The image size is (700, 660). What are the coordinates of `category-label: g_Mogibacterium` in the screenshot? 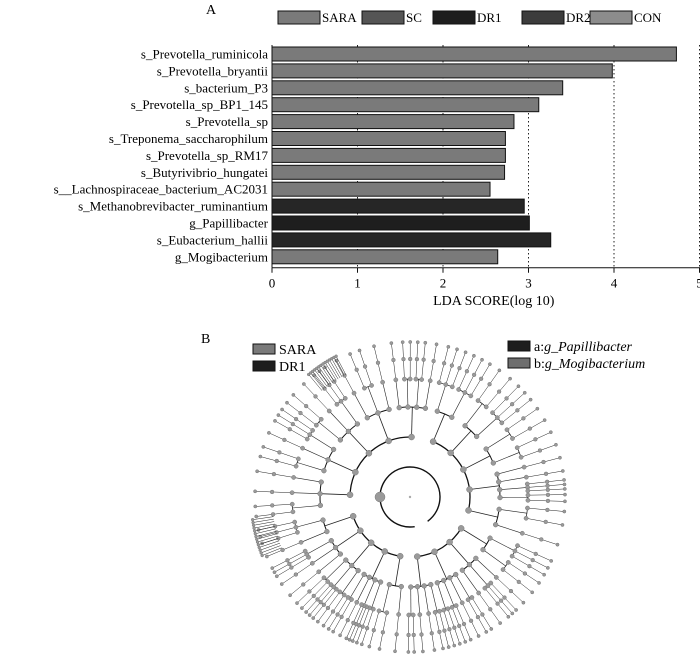 It's located at (221, 256).